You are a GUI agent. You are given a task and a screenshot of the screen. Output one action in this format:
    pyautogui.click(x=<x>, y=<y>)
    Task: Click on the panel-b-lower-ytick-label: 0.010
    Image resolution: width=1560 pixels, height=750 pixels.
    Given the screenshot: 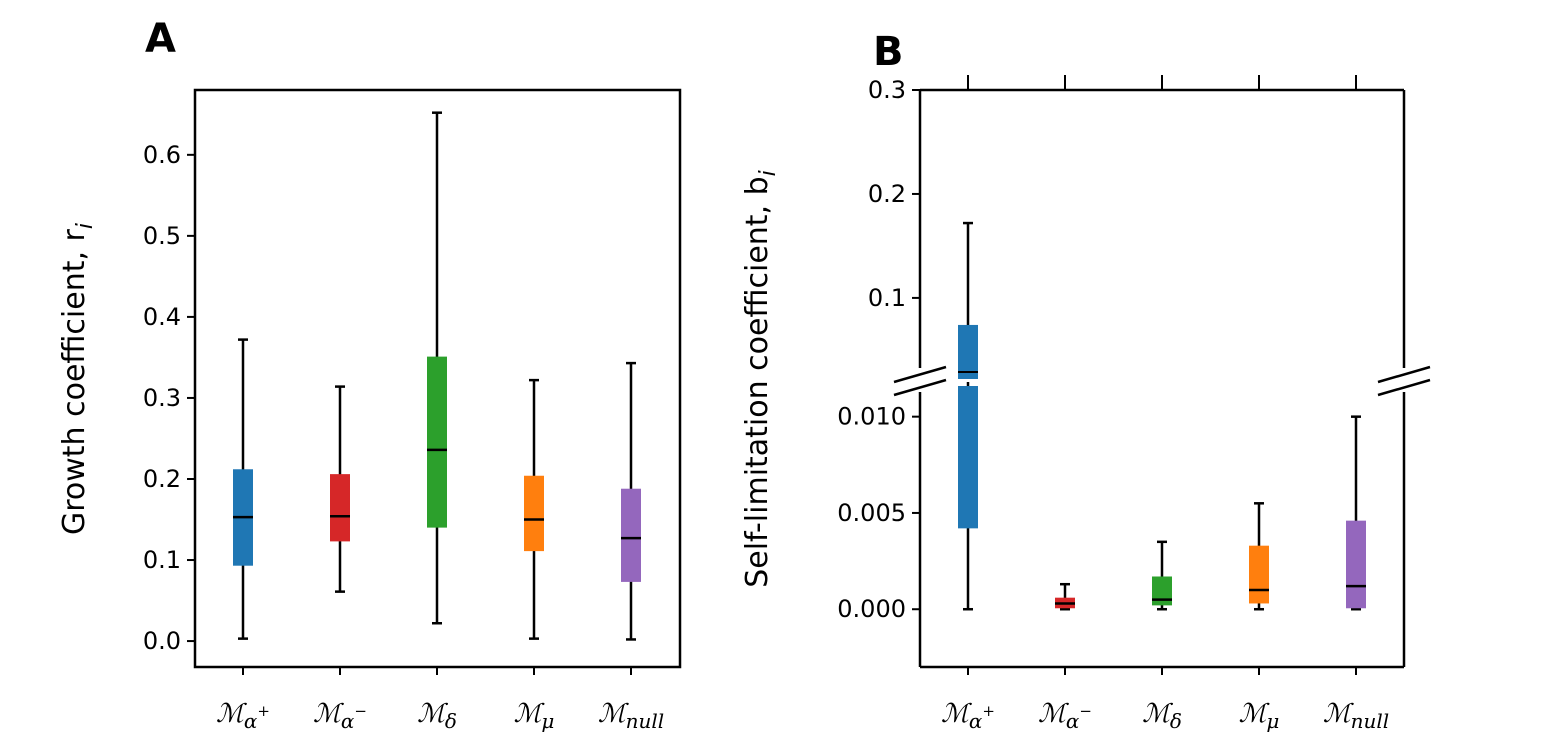 What is the action you would take?
    pyautogui.click(x=871, y=417)
    